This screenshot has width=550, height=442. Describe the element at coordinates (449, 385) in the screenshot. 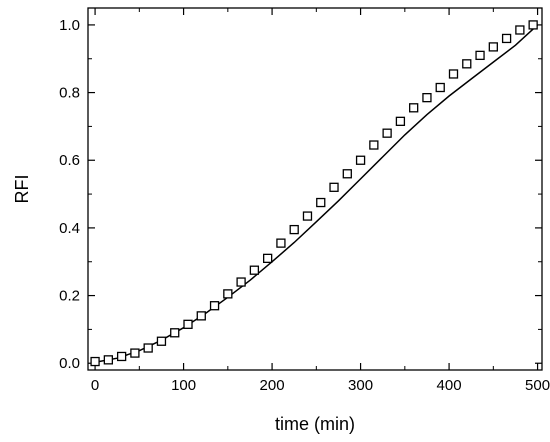

I see `x-tick-label: 400` at that location.